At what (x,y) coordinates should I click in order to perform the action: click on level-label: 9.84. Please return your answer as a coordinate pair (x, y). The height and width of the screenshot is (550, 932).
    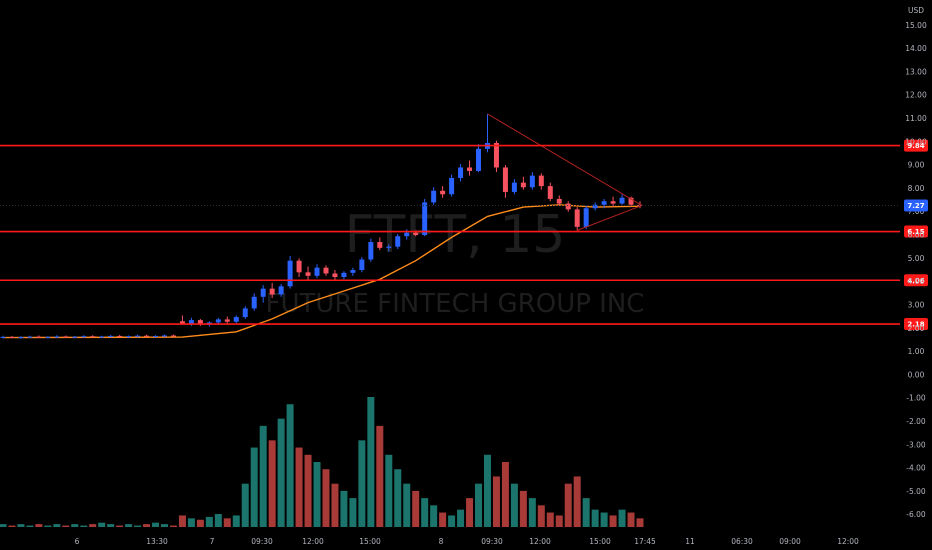
    Looking at the image, I should click on (915, 146).